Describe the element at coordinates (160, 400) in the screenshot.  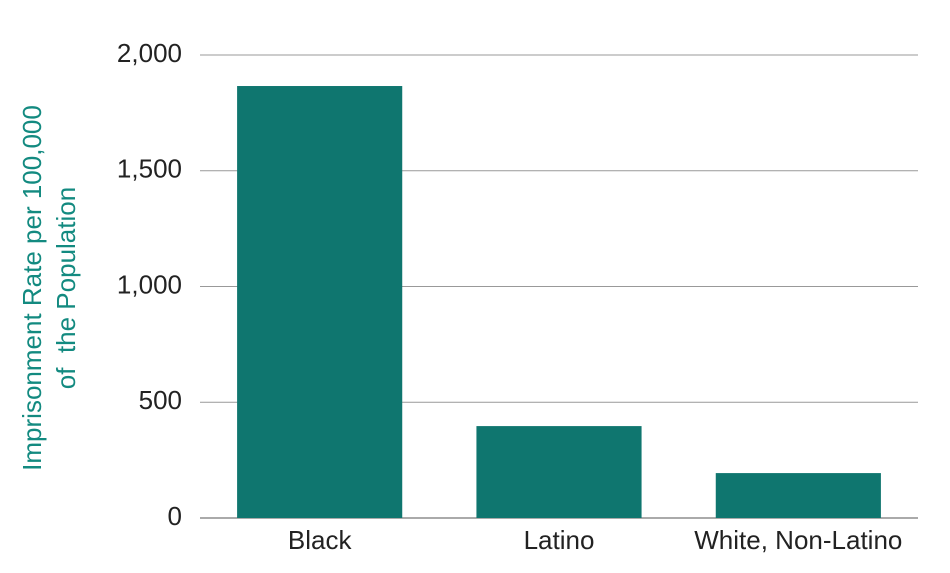
I see `y-tick-label: 500` at that location.